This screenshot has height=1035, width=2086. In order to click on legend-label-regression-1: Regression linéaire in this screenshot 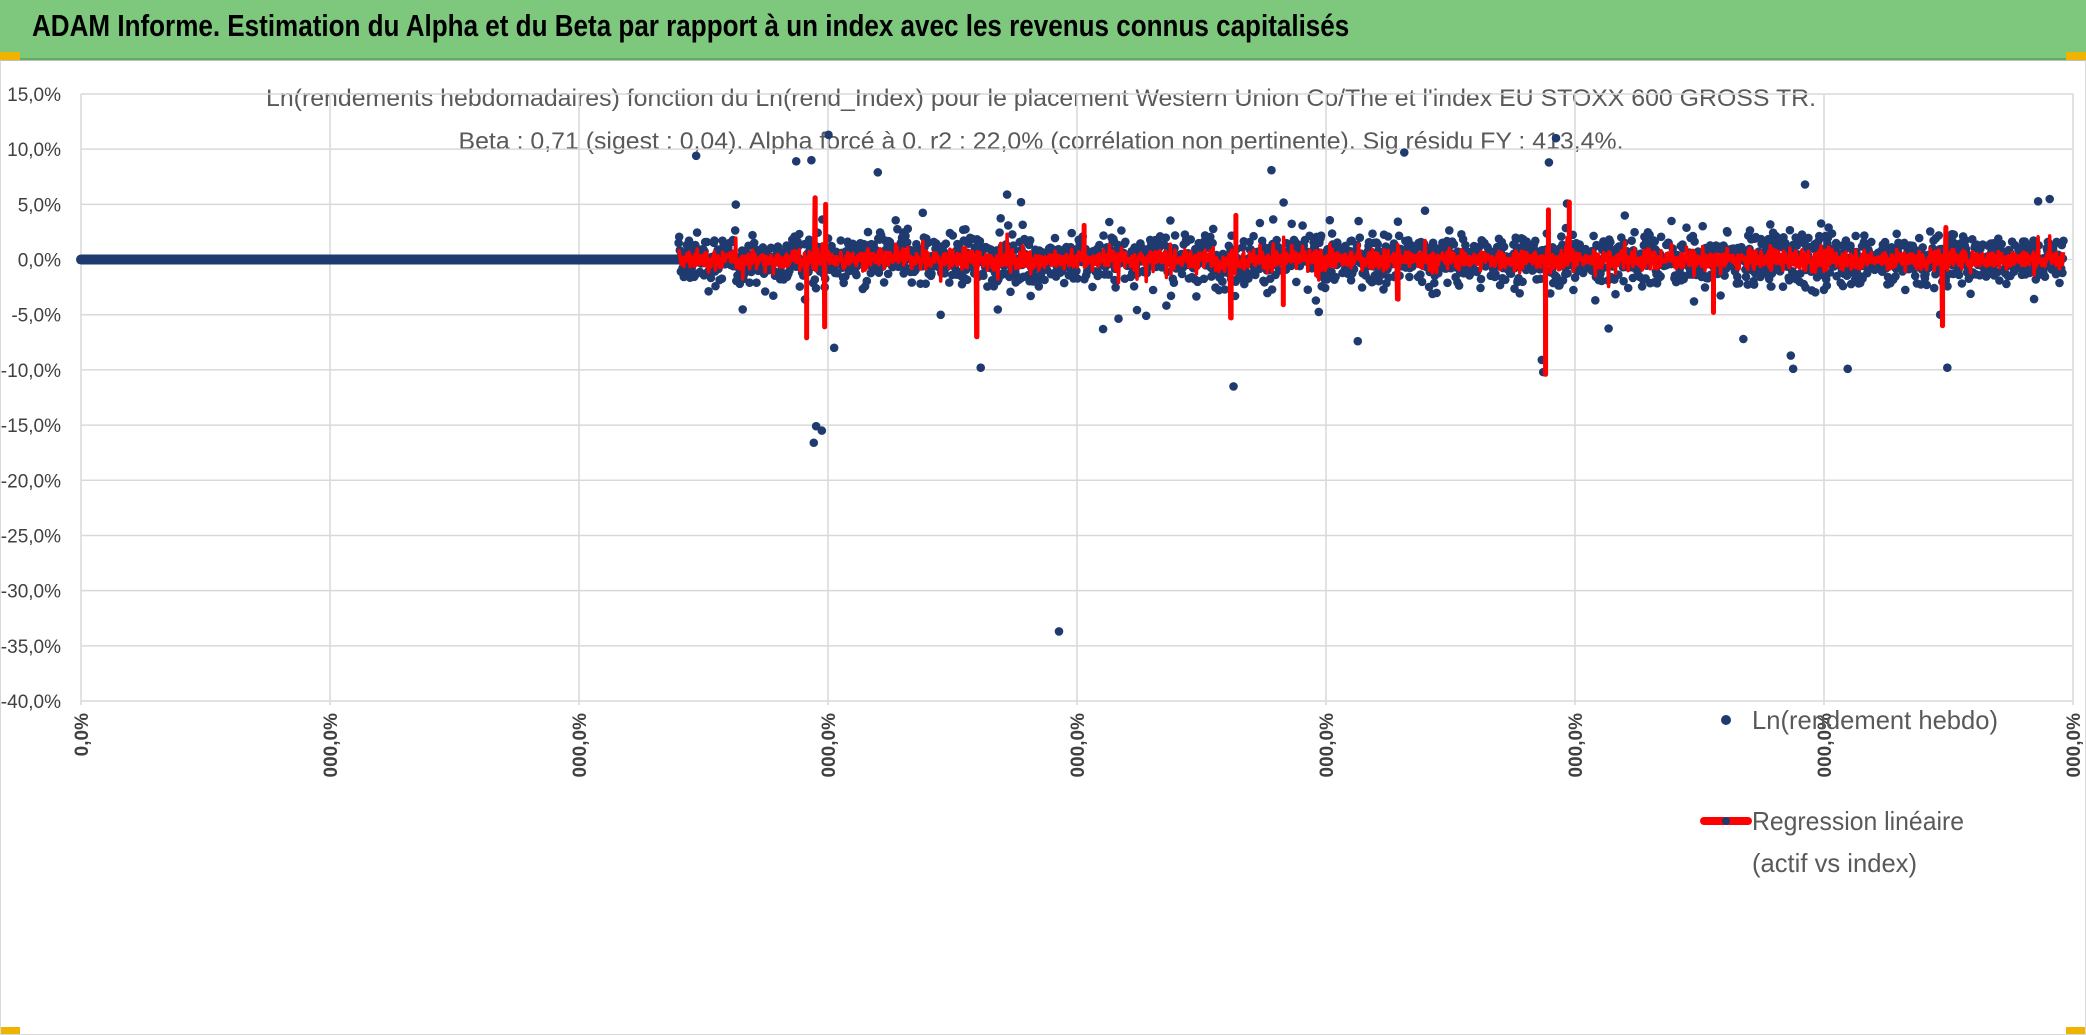, I will do `click(1858, 821)`.